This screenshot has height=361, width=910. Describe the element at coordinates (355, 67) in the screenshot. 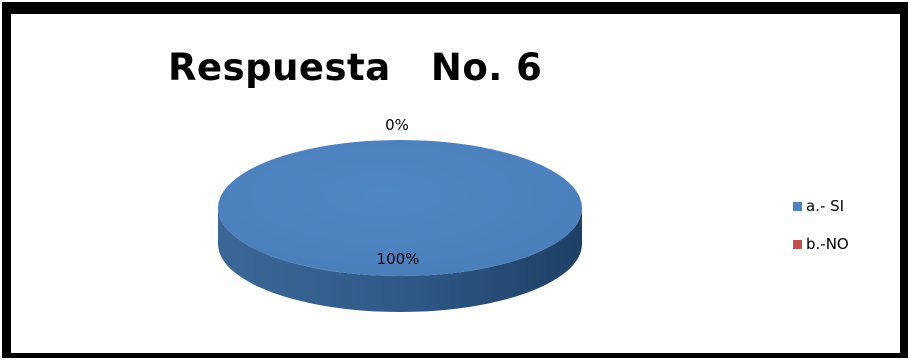

I see `chart-title: Respuesta No. 6` at that location.